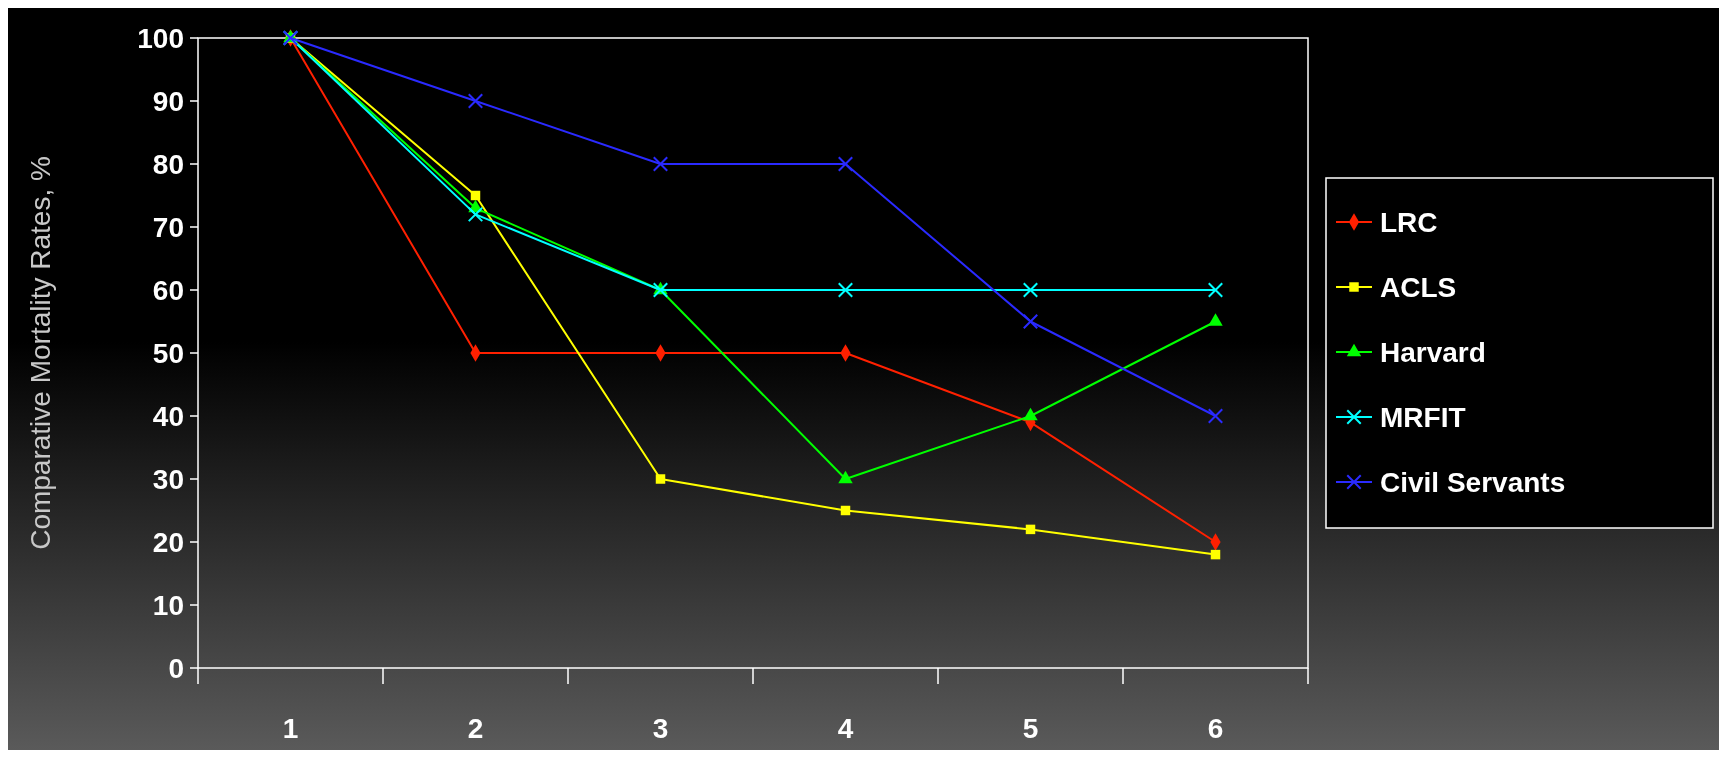  I want to click on legend-label: LRC, so click(1409, 222).